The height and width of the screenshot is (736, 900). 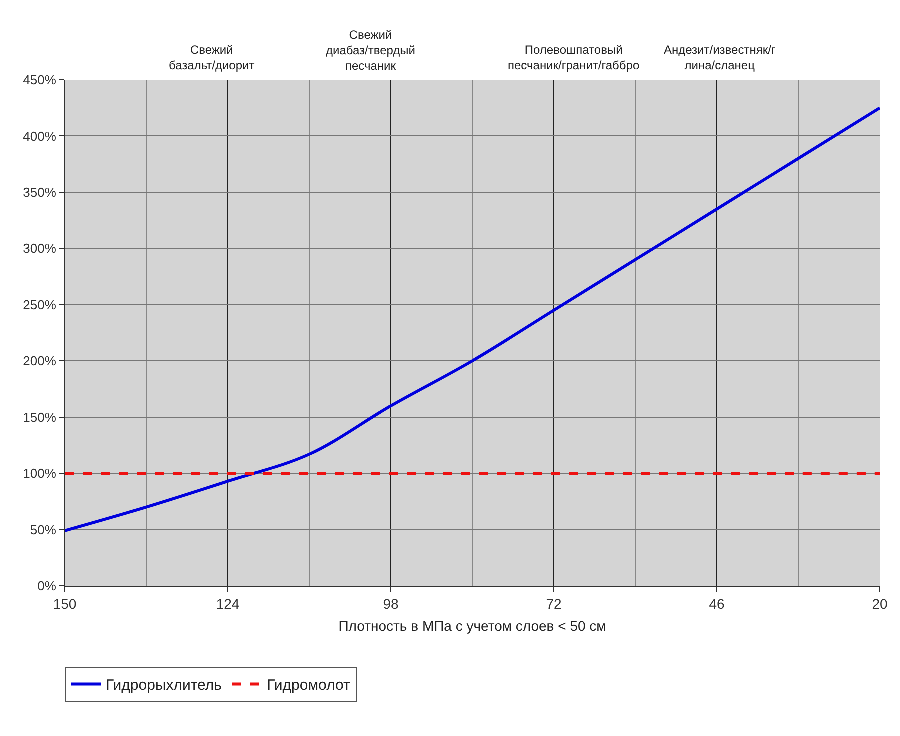 I want to click on x-tick-label: 150, so click(x=65, y=604).